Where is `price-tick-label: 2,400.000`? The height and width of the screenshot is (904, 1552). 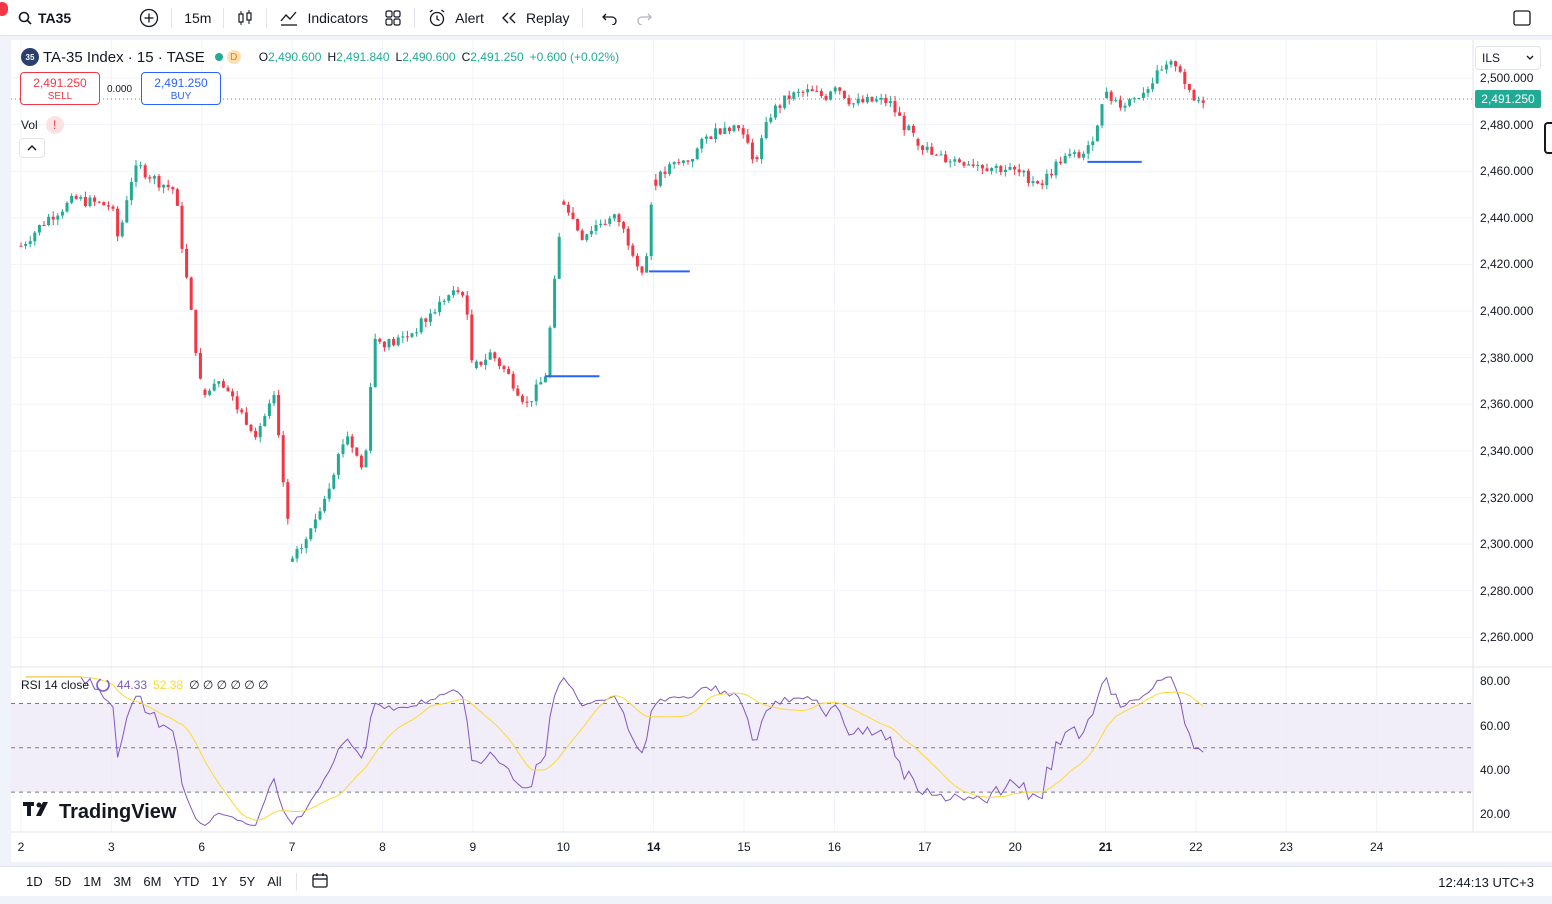 price-tick-label: 2,400.000 is located at coordinates (1507, 311).